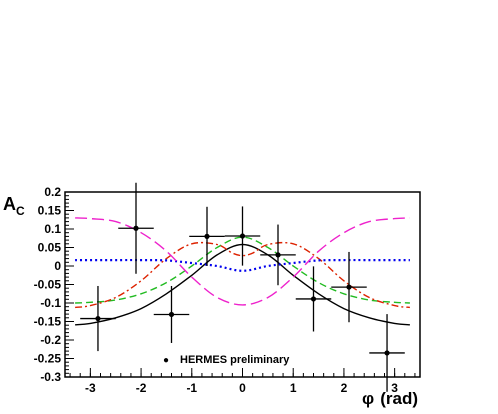 The image size is (498, 414). I want to click on x-axis-title-unit: (rad), so click(399, 398).